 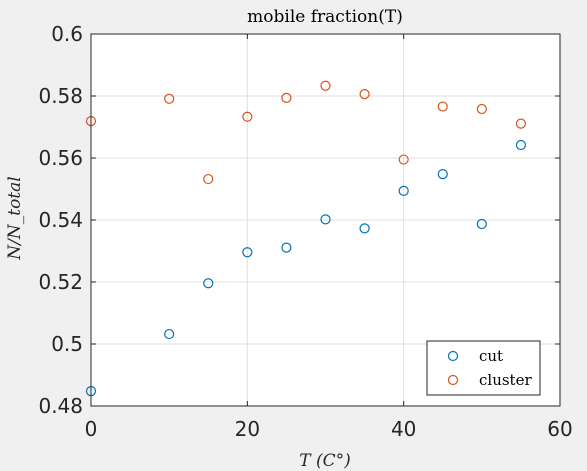 What do you see at coordinates (325, 461) in the screenshot?
I see `x-axis-label: T (C°)` at bounding box center [325, 461].